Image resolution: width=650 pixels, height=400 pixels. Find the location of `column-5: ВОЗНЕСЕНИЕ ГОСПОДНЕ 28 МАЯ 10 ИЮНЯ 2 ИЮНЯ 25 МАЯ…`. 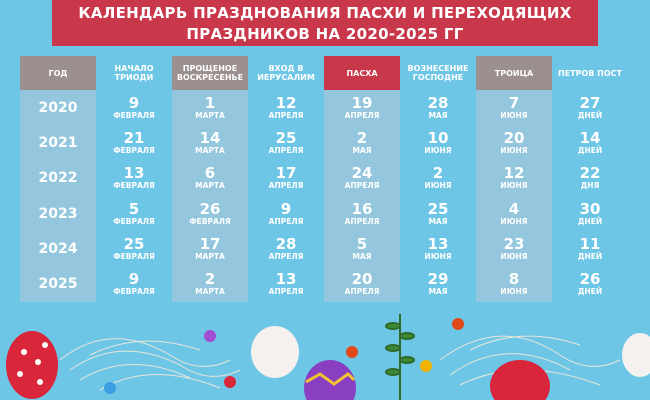

column-5: ВОЗНЕСЕНИЕ ГОСПОДНЕ 28 МАЯ 10 ИЮНЯ 2 ИЮНЯ 25 МАЯ… is located at coordinates (438, 179).